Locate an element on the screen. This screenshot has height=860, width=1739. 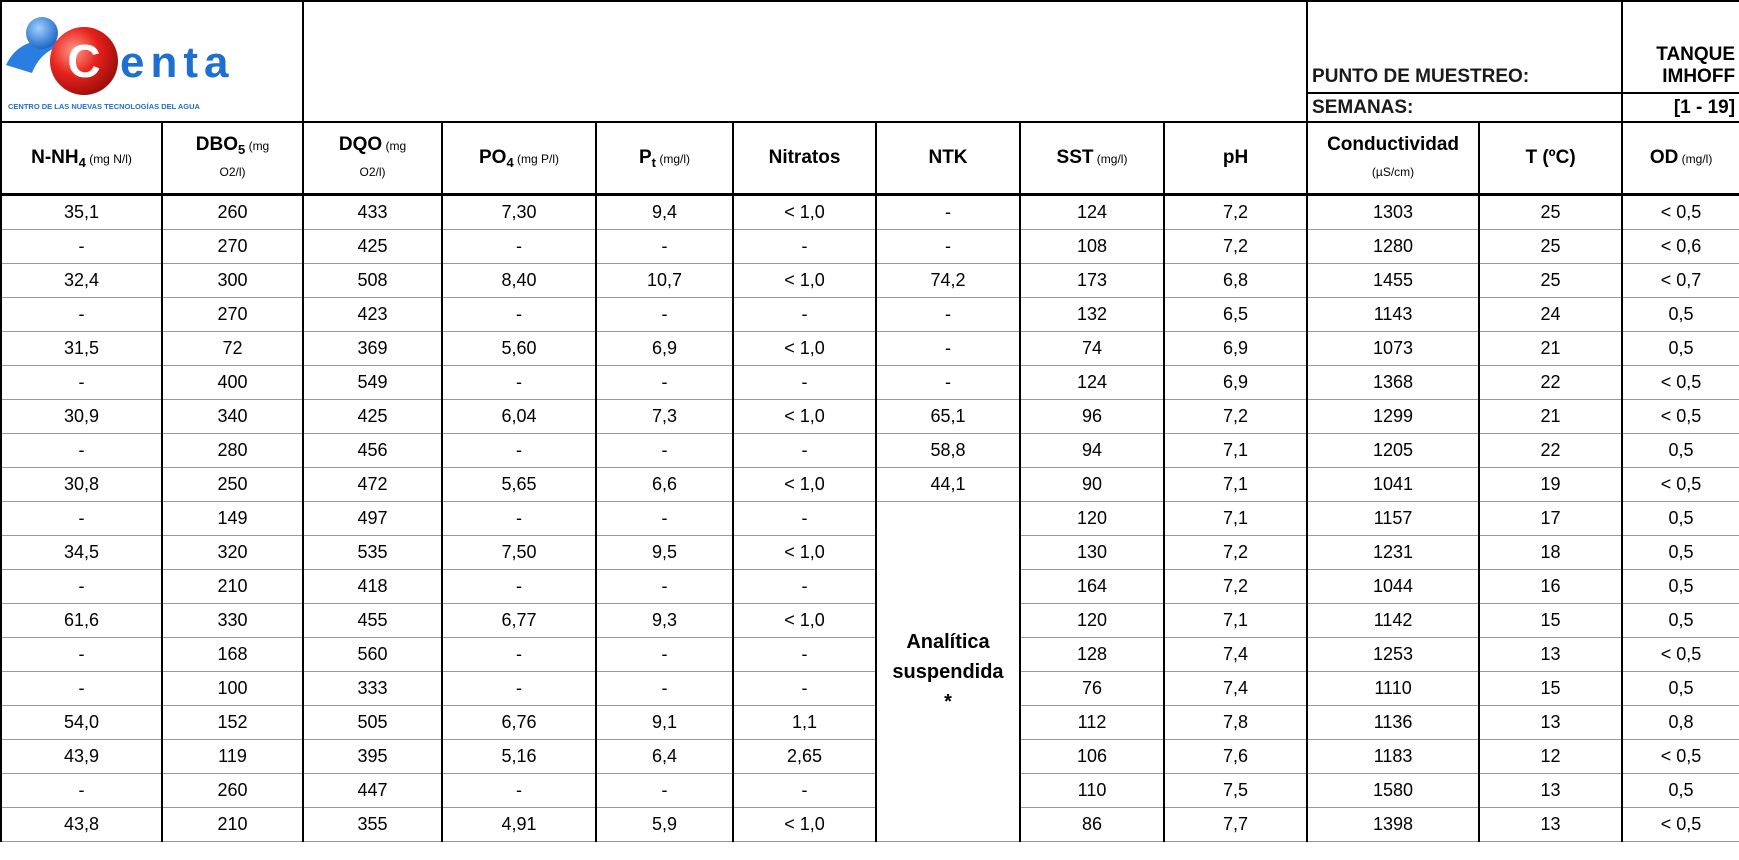
data-cell: 90 is located at coordinates (1092, 484).